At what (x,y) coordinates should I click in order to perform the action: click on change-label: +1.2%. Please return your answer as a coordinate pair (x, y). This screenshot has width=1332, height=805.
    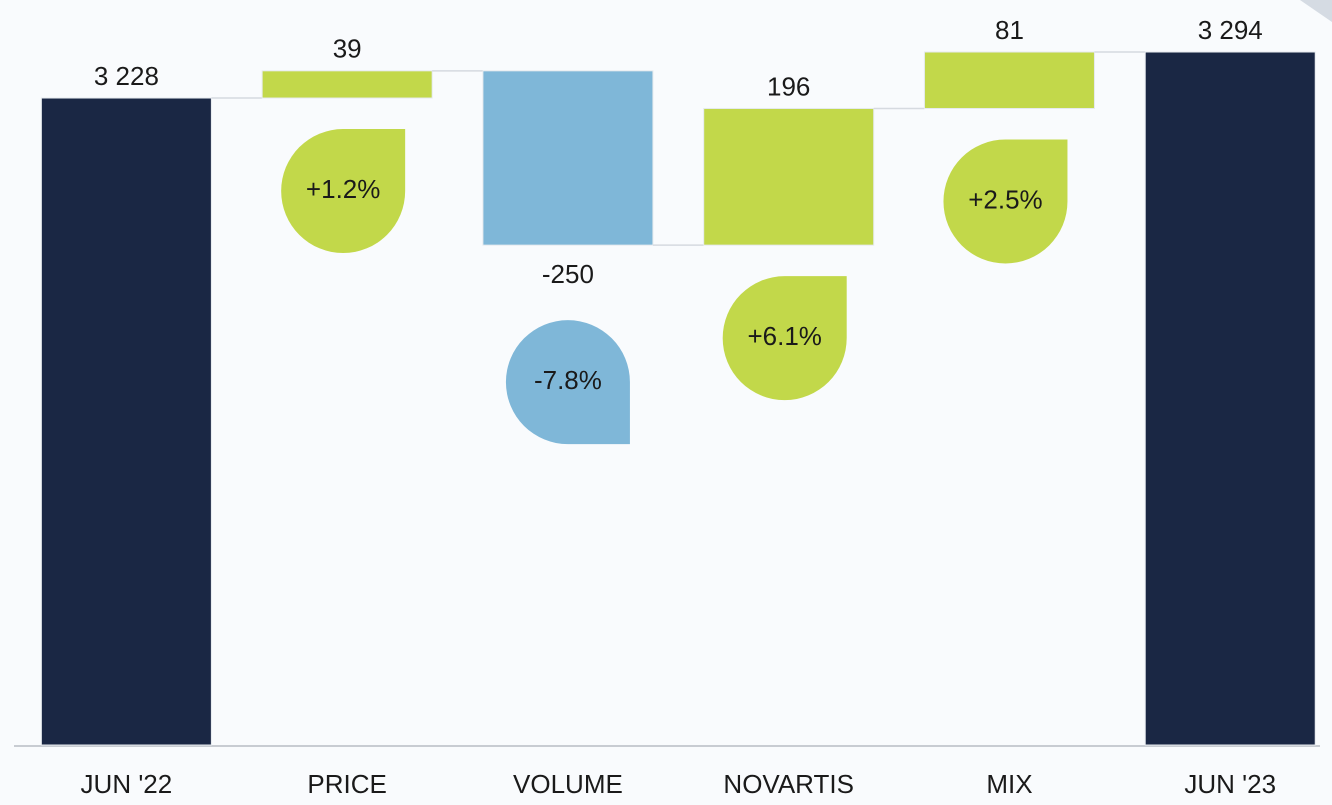
    Looking at the image, I should click on (343, 189).